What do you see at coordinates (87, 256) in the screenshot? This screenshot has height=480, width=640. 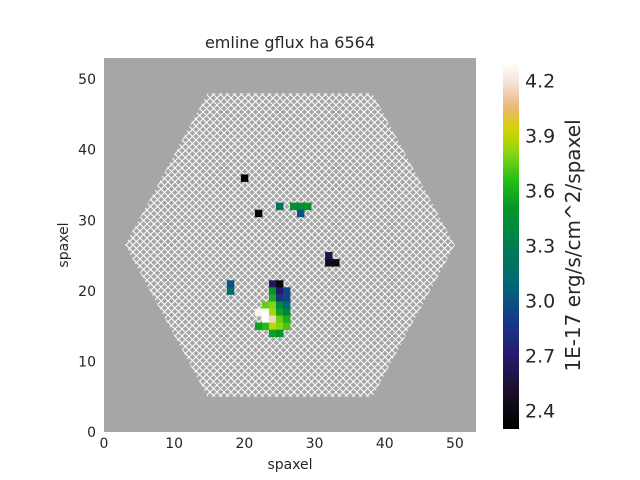 I see `y-axis: 0 10 20 30 40 50` at bounding box center [87, 256].